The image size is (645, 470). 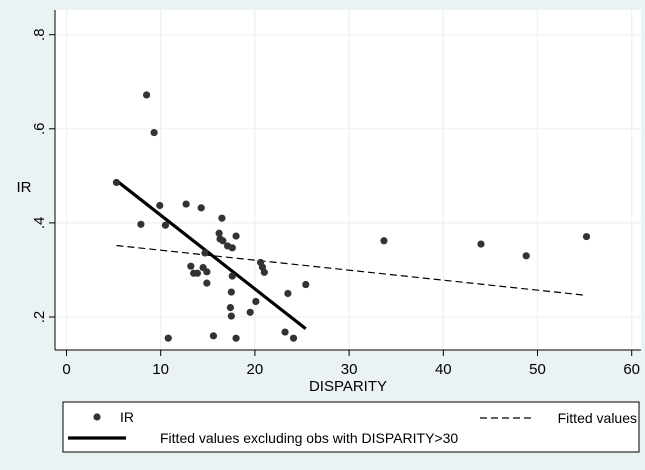 What do you see at coordinates (97, 417) in the screenshot?
I see `legend-marker-ir` at bounding box center [97, 417].